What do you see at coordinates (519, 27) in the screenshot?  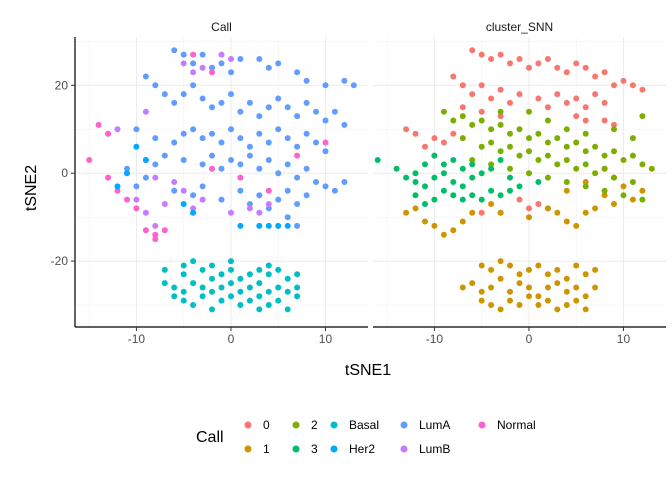 I see `panel-title: cluster_SNN` at bounding box center [519, 27].